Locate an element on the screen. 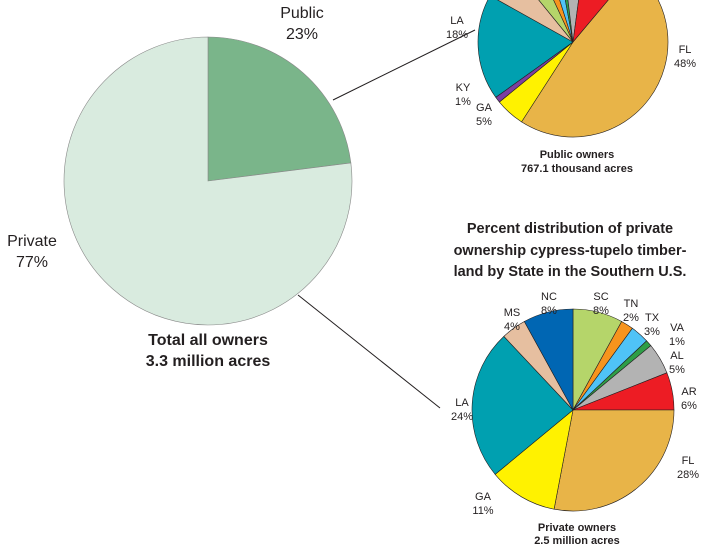 The width and height of the screenshot is (704, 546). slice-label: NC is located at coordinates (549, 297).